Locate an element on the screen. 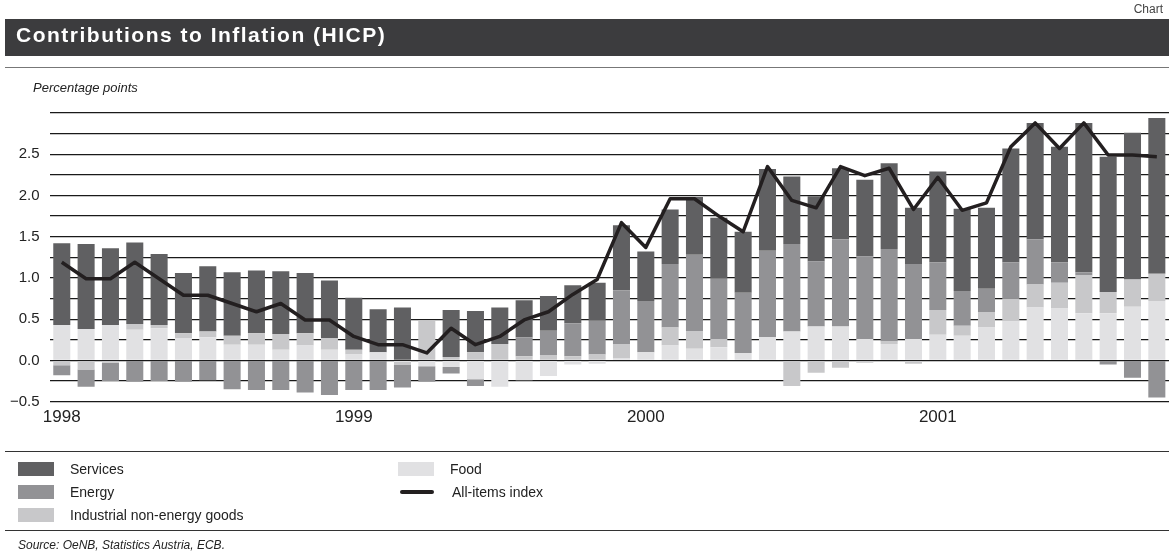 The image size is (1169, 557). legend-label: All-items index is located at coordinates (498, 491).